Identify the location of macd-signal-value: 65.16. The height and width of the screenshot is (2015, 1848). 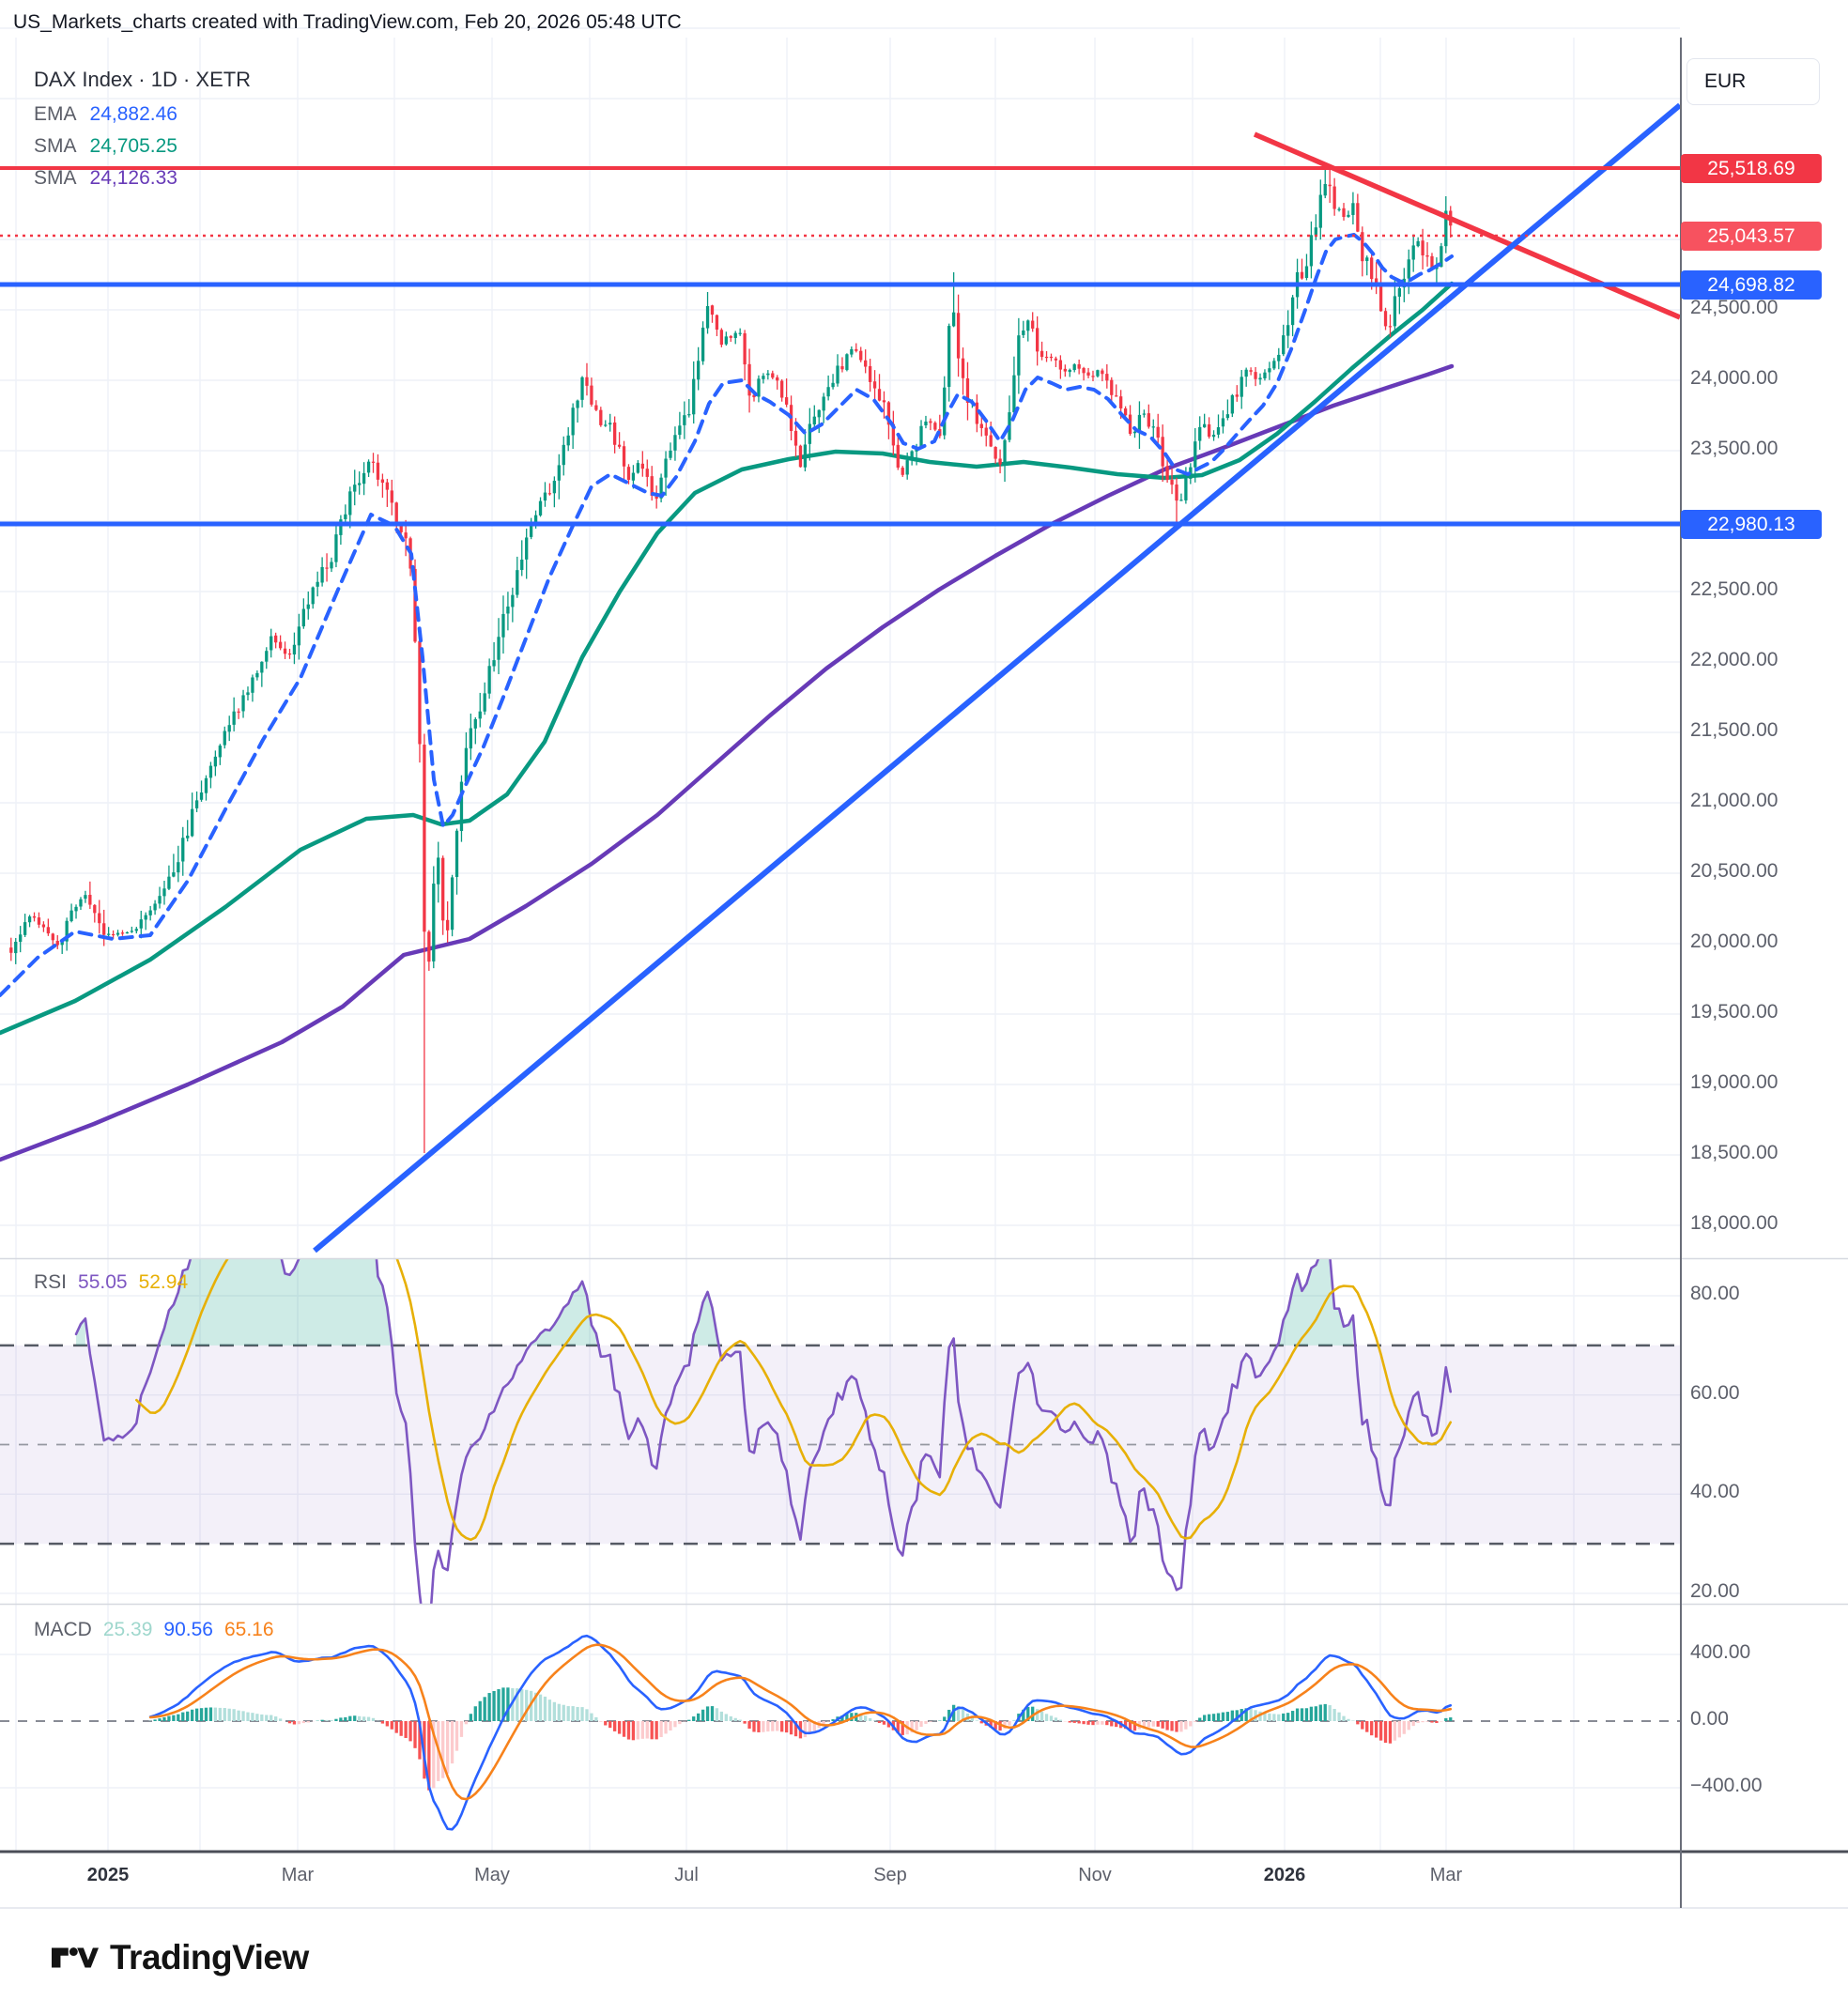
(248, 1629).